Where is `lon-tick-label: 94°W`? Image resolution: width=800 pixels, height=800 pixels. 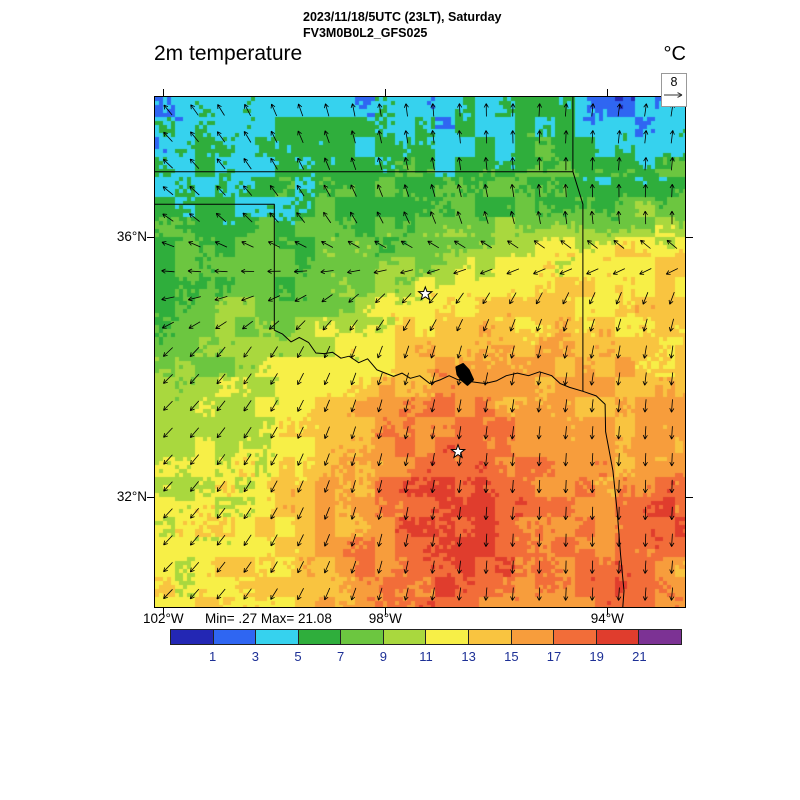
lon-tick-label: 94°W is located at coordinates (607, 618).